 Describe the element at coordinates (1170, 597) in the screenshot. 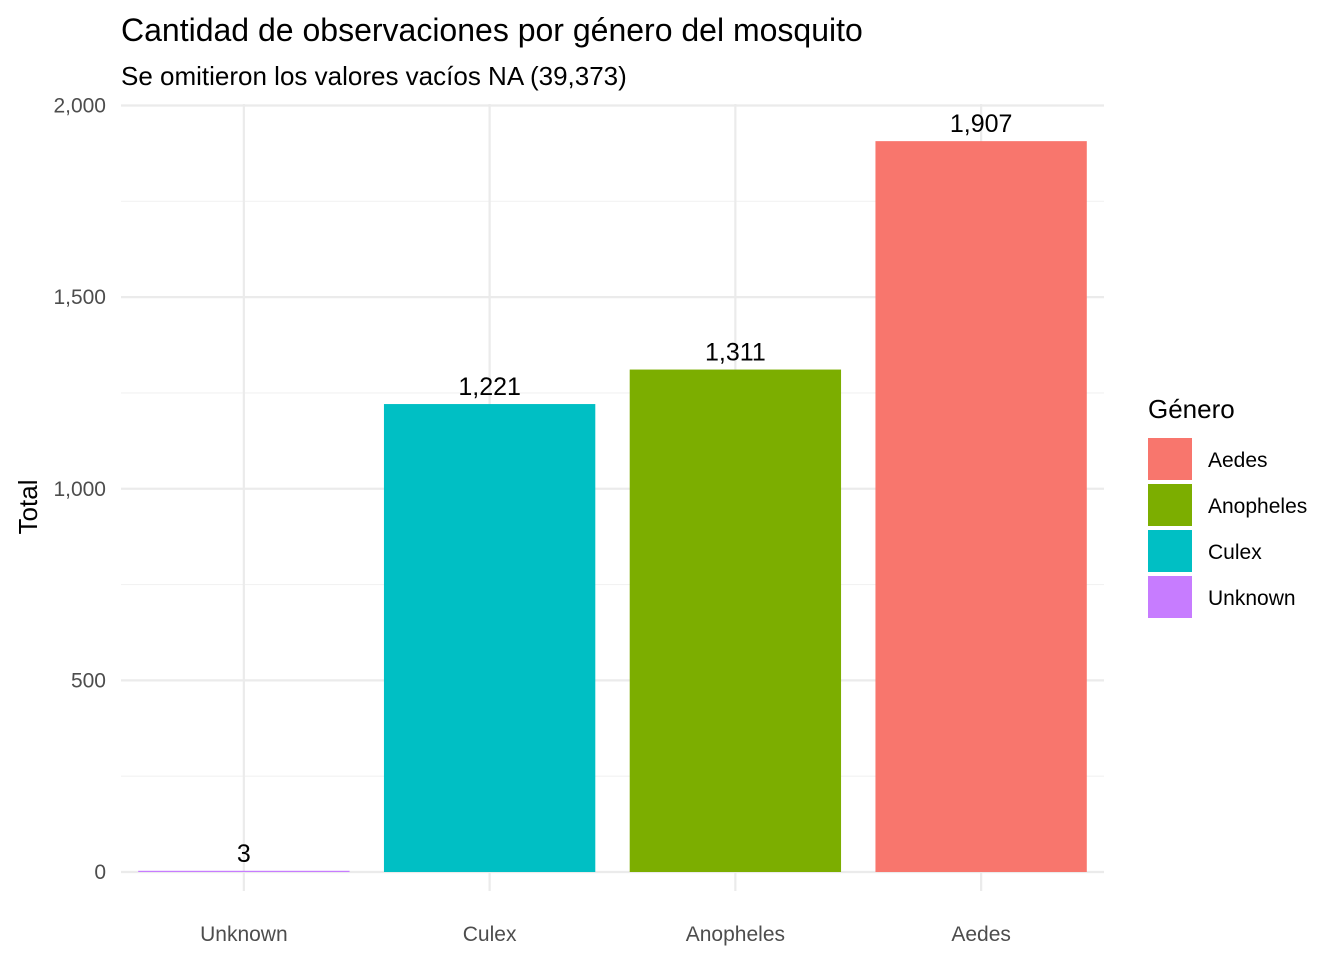

I see `legend-swatch-unknown` at that location.